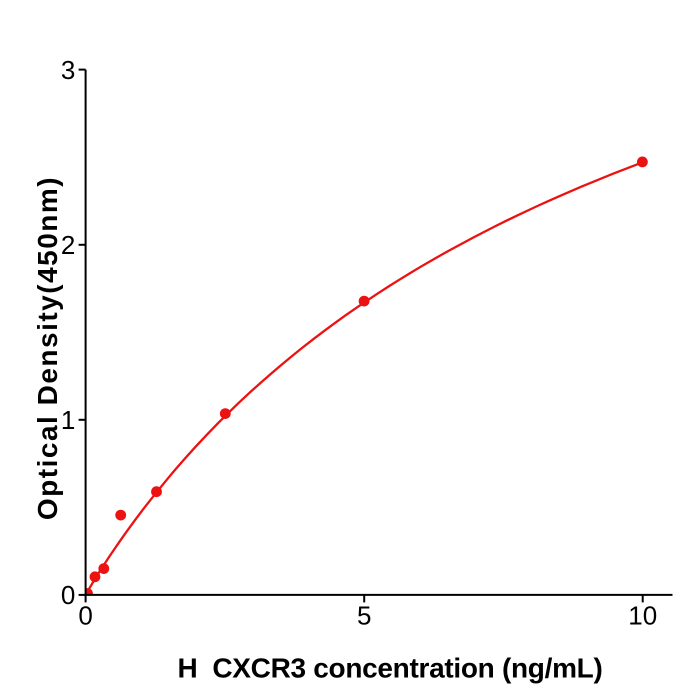  What do you see at coordinates (642, 616) in the screenshot?
I see `svg-text: 10` at bounding box center [642, 616].